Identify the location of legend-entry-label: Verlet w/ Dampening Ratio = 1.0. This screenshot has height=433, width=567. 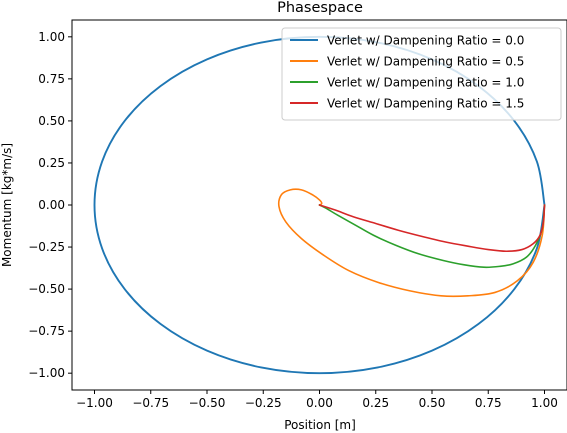
(425, 83).